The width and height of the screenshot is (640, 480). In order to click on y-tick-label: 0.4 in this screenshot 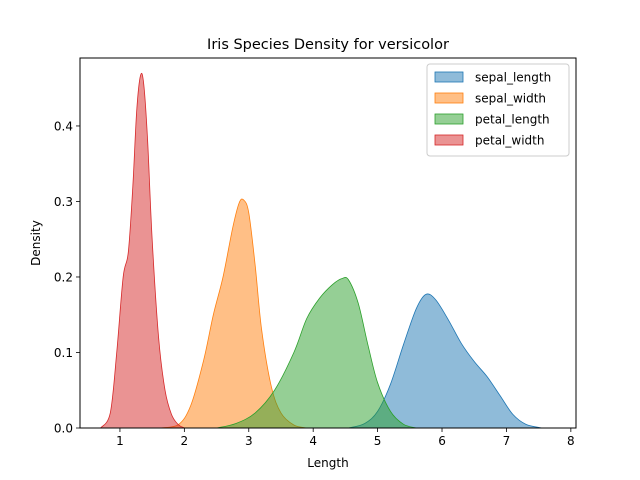, I will do `click(63, 126)`.